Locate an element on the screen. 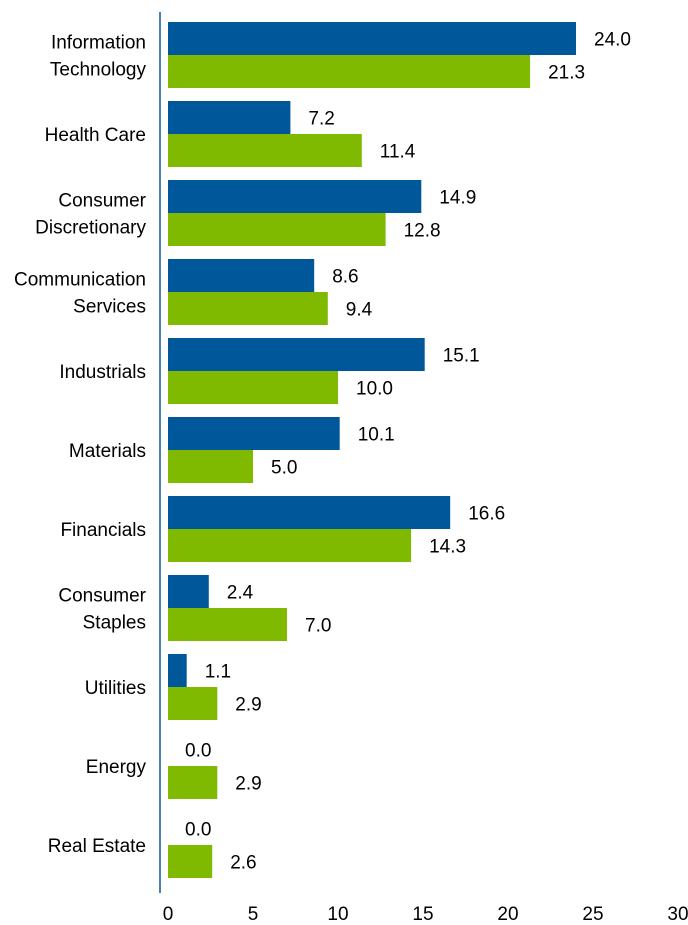  data-label: 2.6 is located at coordinates (243, 863).